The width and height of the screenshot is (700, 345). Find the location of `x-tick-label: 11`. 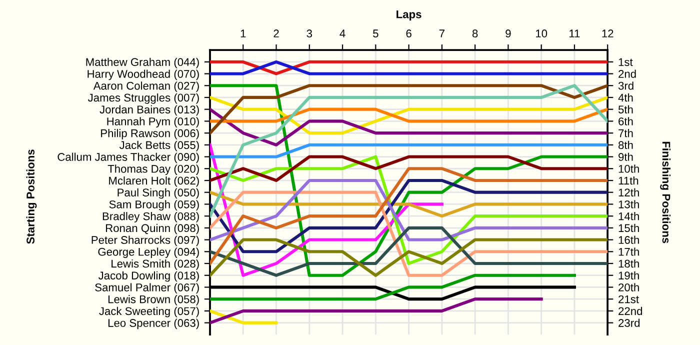

x-tick-label: 11 is located at coordinates (575, 34).